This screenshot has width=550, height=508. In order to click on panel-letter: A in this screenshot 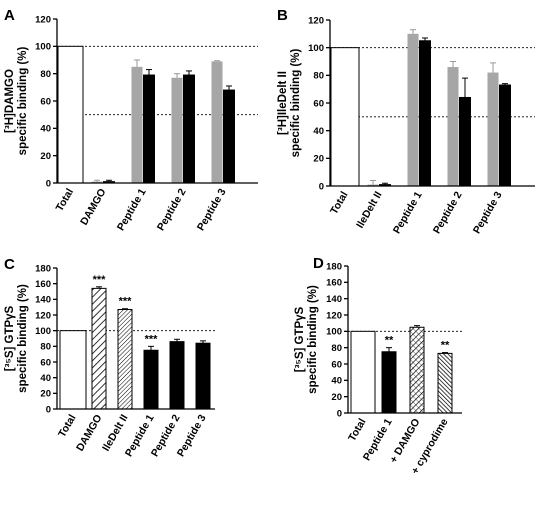, I will do `click(9, 15)`.